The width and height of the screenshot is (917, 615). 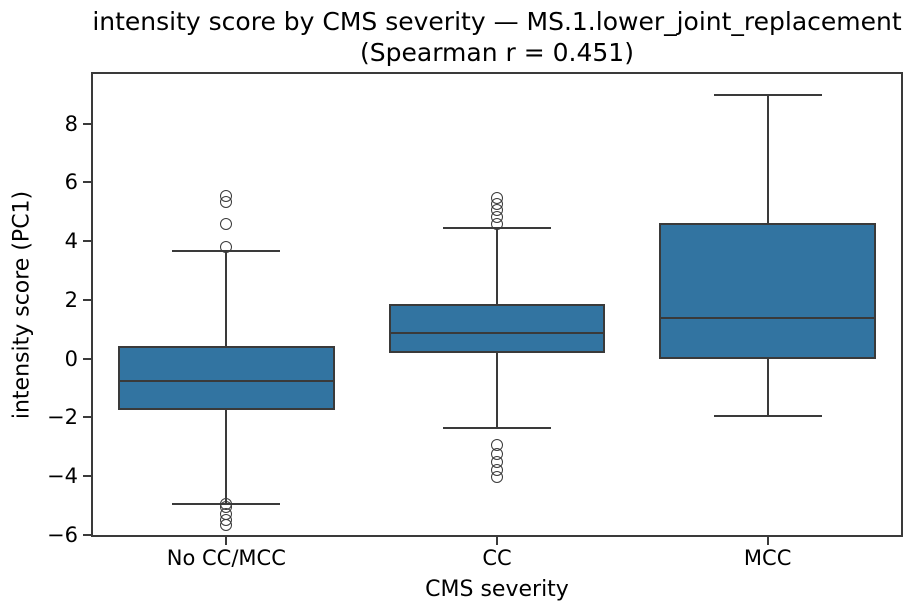 I want to click on y-tick-label: −6, so click(x=62, y=534).